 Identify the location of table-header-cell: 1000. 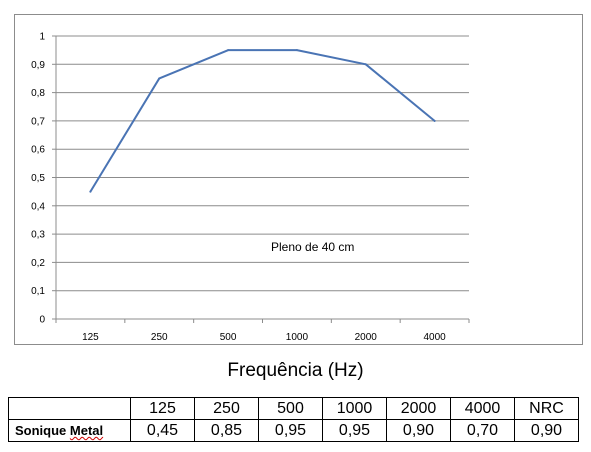
(354, 408).